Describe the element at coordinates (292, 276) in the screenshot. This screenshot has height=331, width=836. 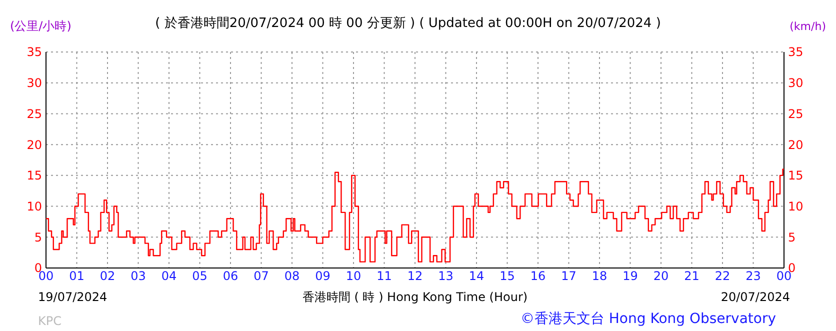
I see `x-tick-label: 08` at that location.